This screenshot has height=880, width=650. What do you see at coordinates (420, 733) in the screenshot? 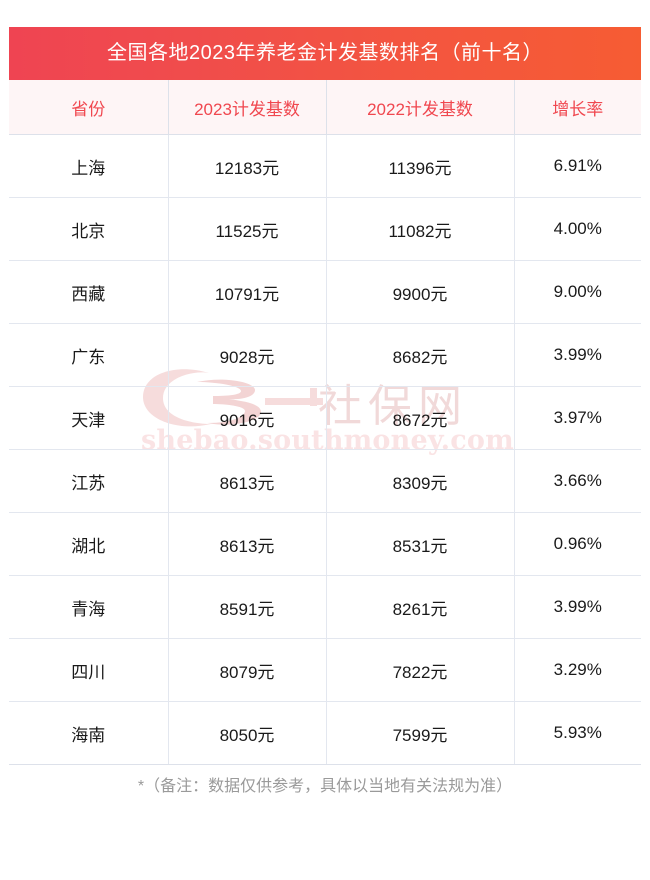
I see `cell-base-2022: 7599元` at bounding box center [420, 733].